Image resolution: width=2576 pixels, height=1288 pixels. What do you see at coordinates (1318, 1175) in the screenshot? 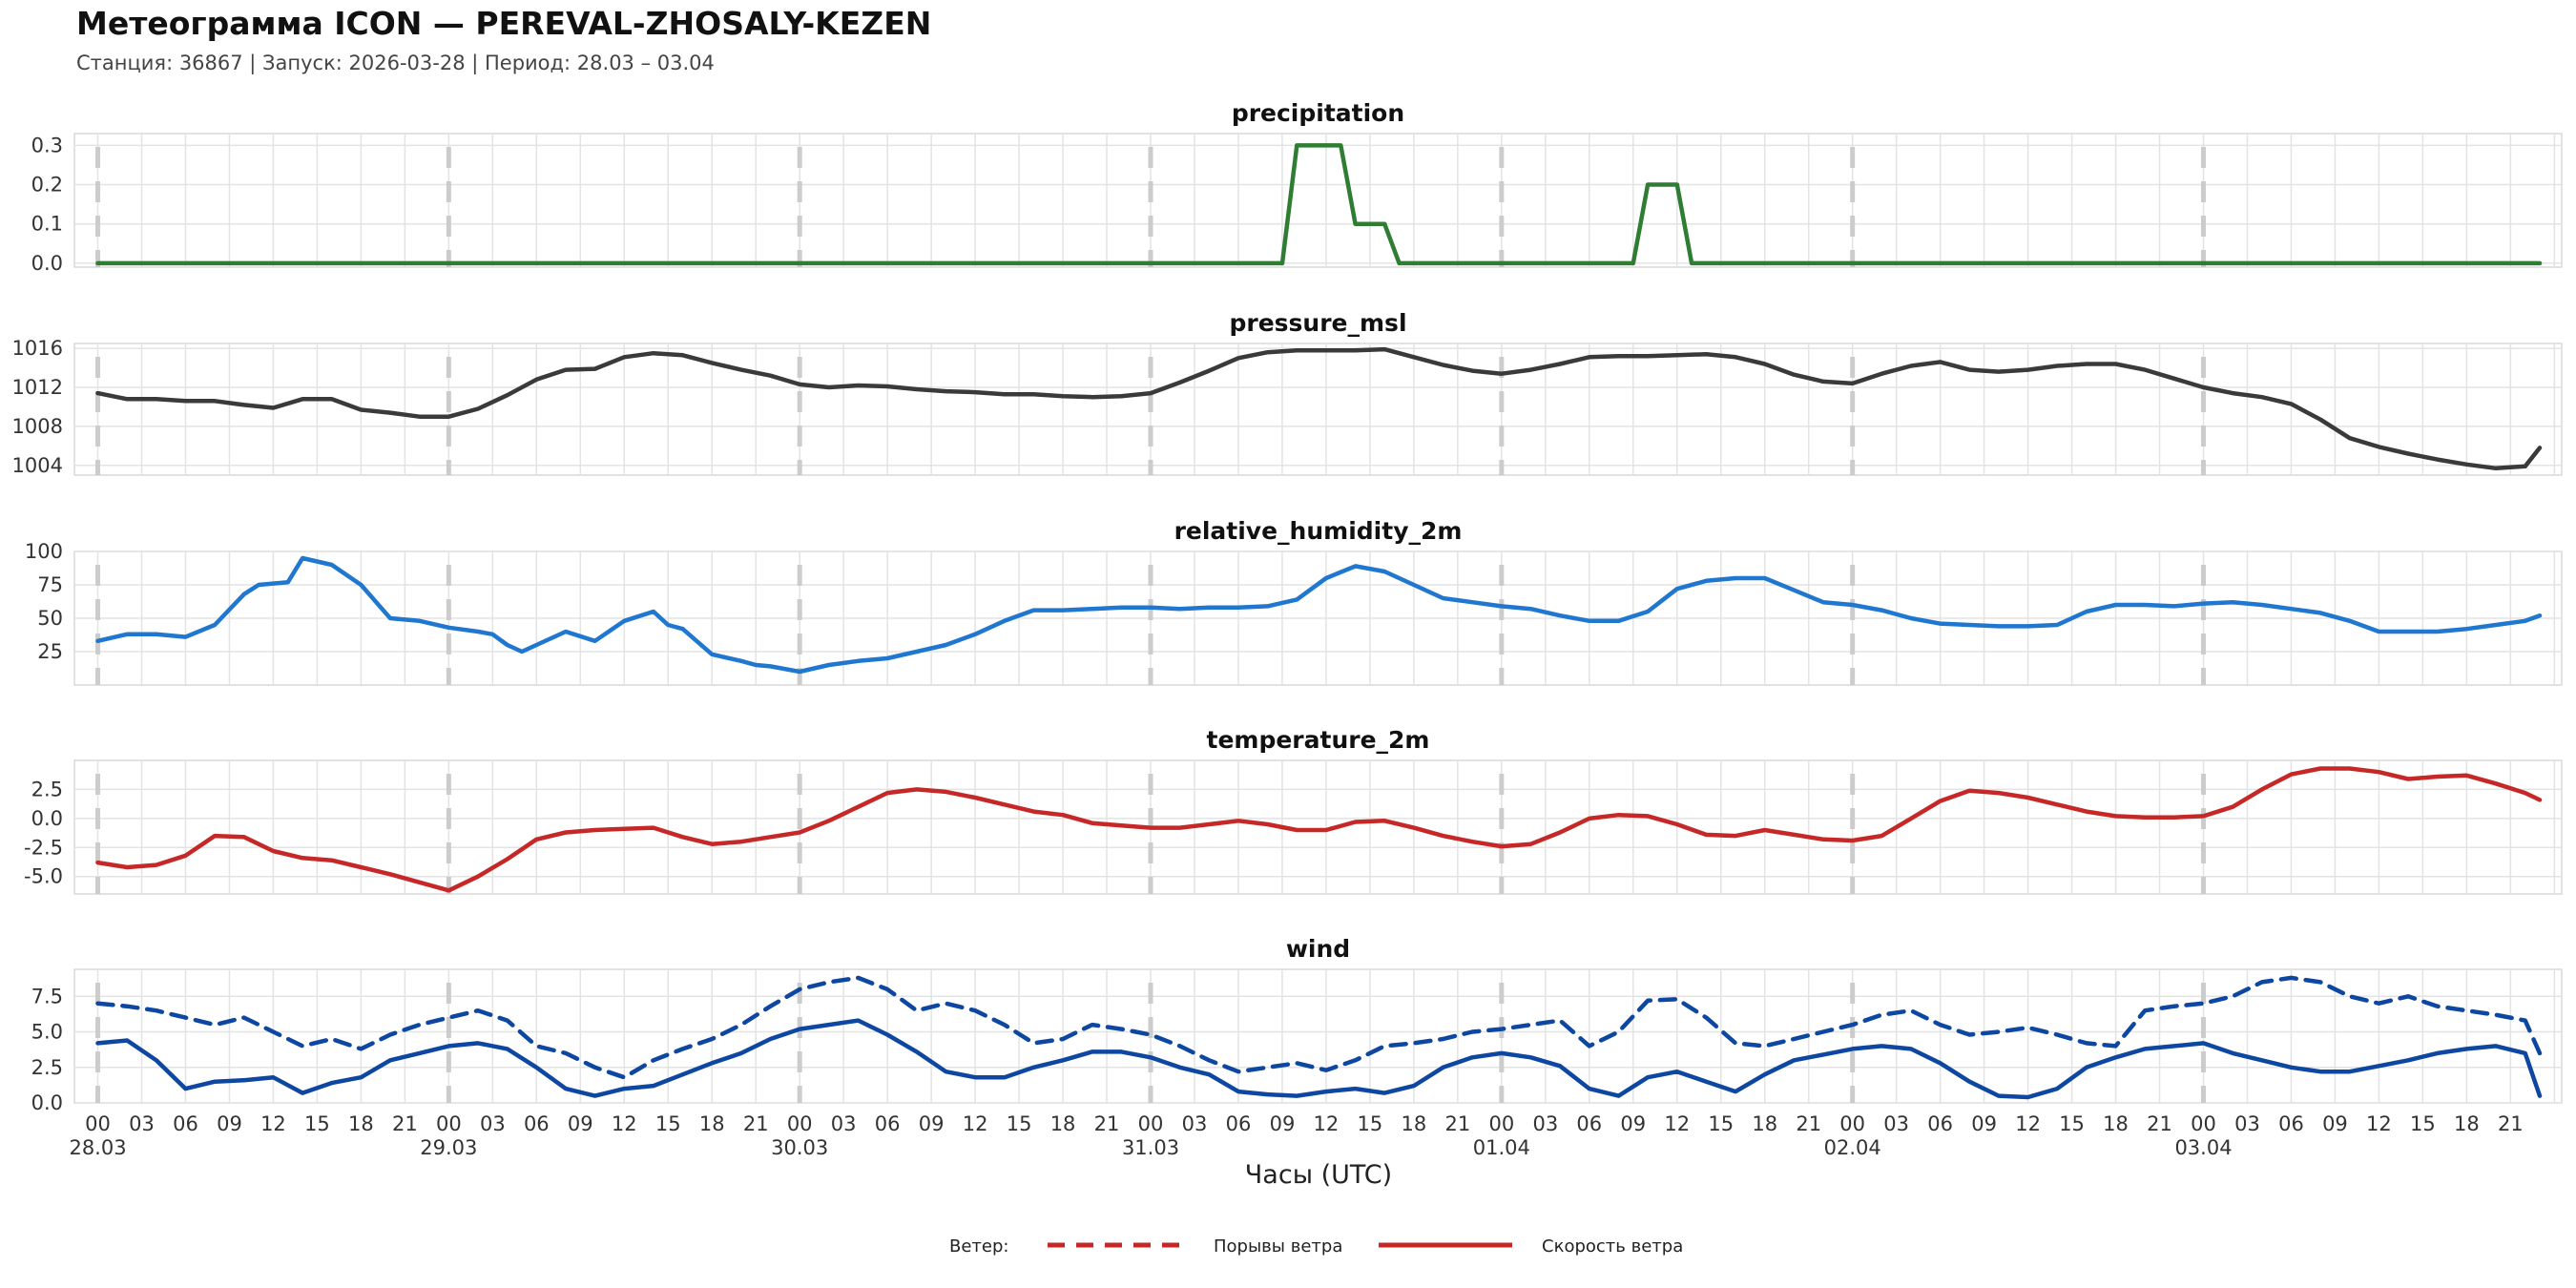
I see `x-axis-label: Часы (UTC)` at bounding box center [1318, 1175].